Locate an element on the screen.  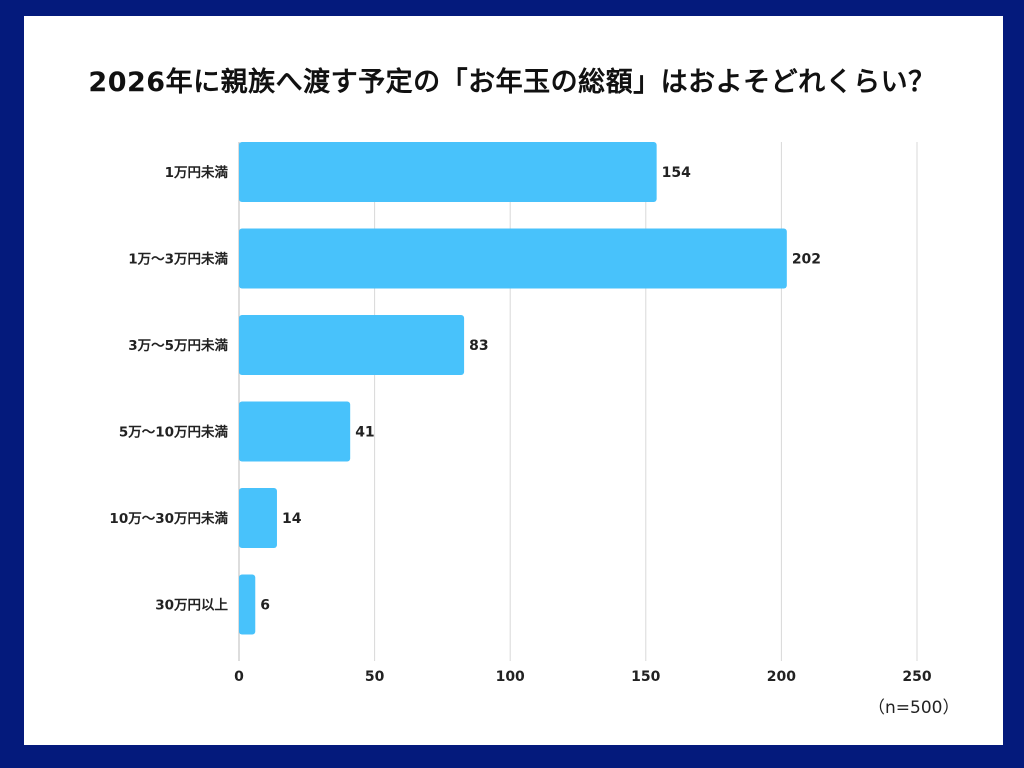
x-tick-label: 50 is located at coordinates (375, 677).